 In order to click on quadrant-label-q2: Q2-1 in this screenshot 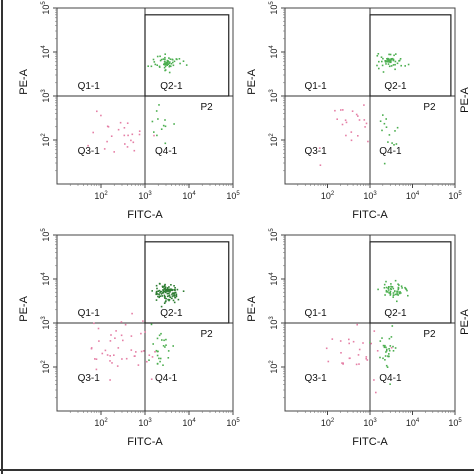, I will do `click(171, 313)`.